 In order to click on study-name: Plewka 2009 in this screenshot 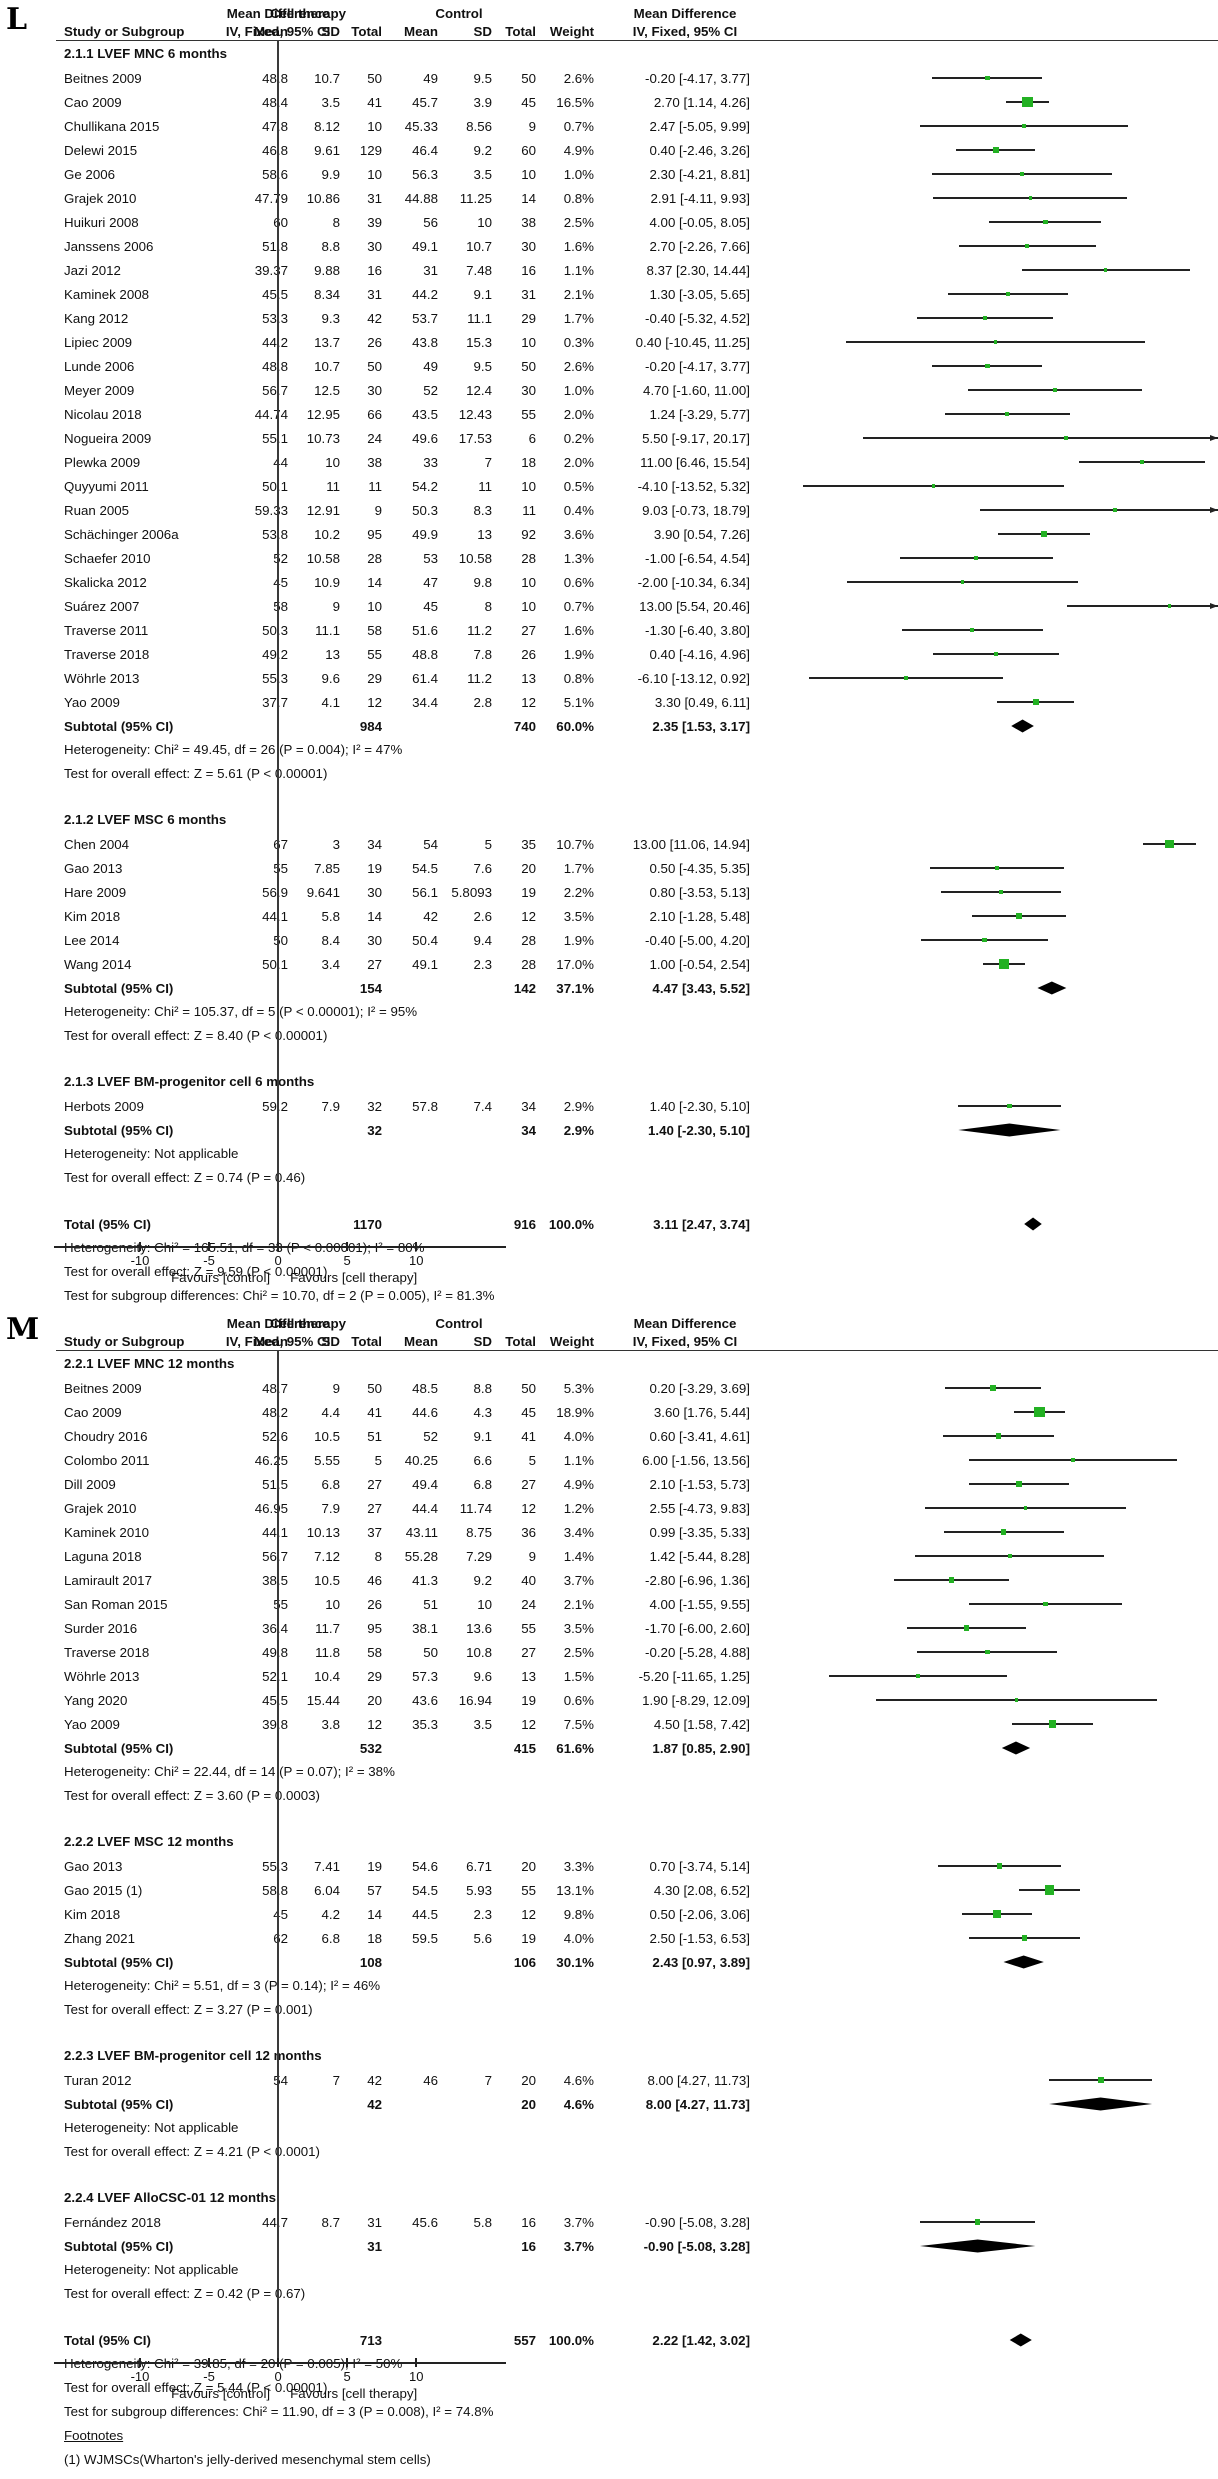, I will do `click(102, 462)`.